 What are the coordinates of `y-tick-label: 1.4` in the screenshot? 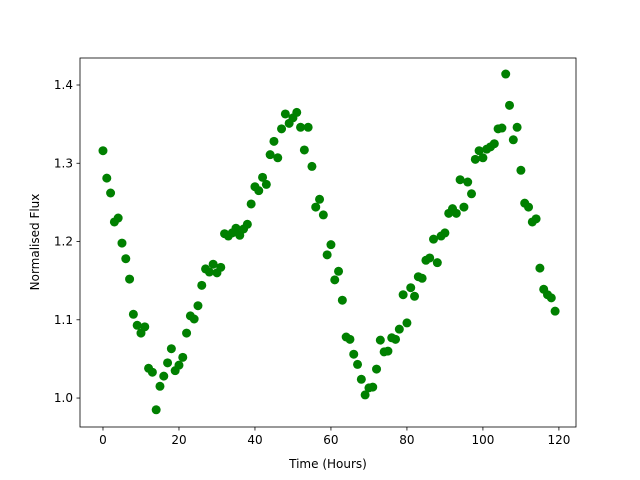 It's located at (63, 85).